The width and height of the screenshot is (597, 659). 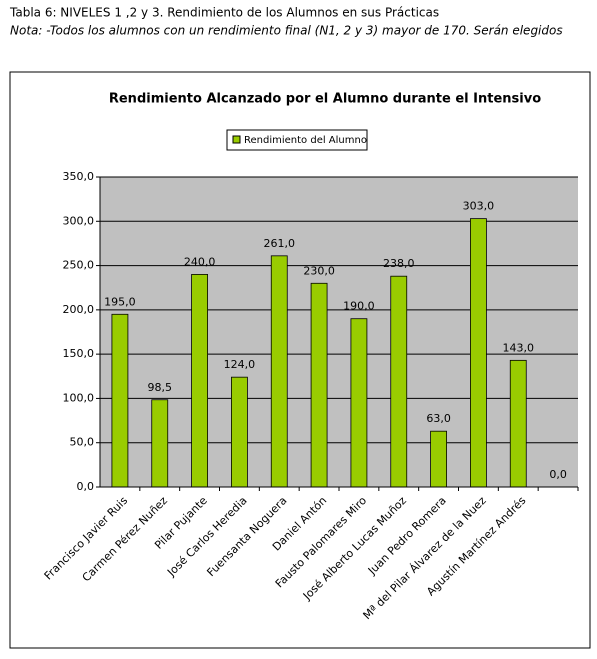 I want to click on legend-label: Rendimiento del Alumno, so click(x=305, y=140).